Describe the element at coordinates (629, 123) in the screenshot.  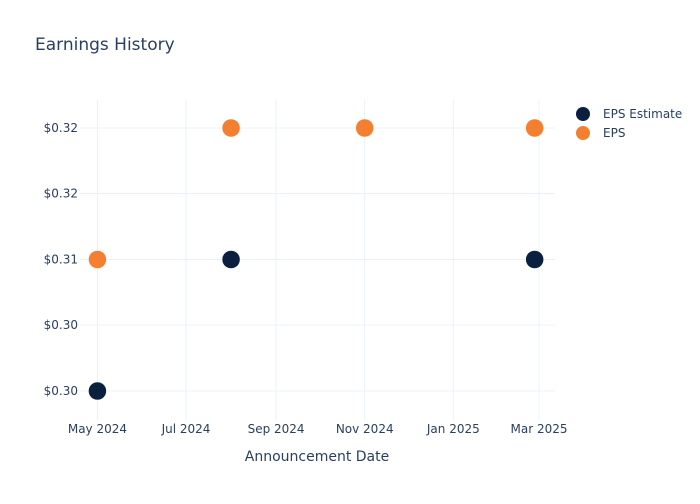
I see `legend: EPS Estimate EPS` at that location.